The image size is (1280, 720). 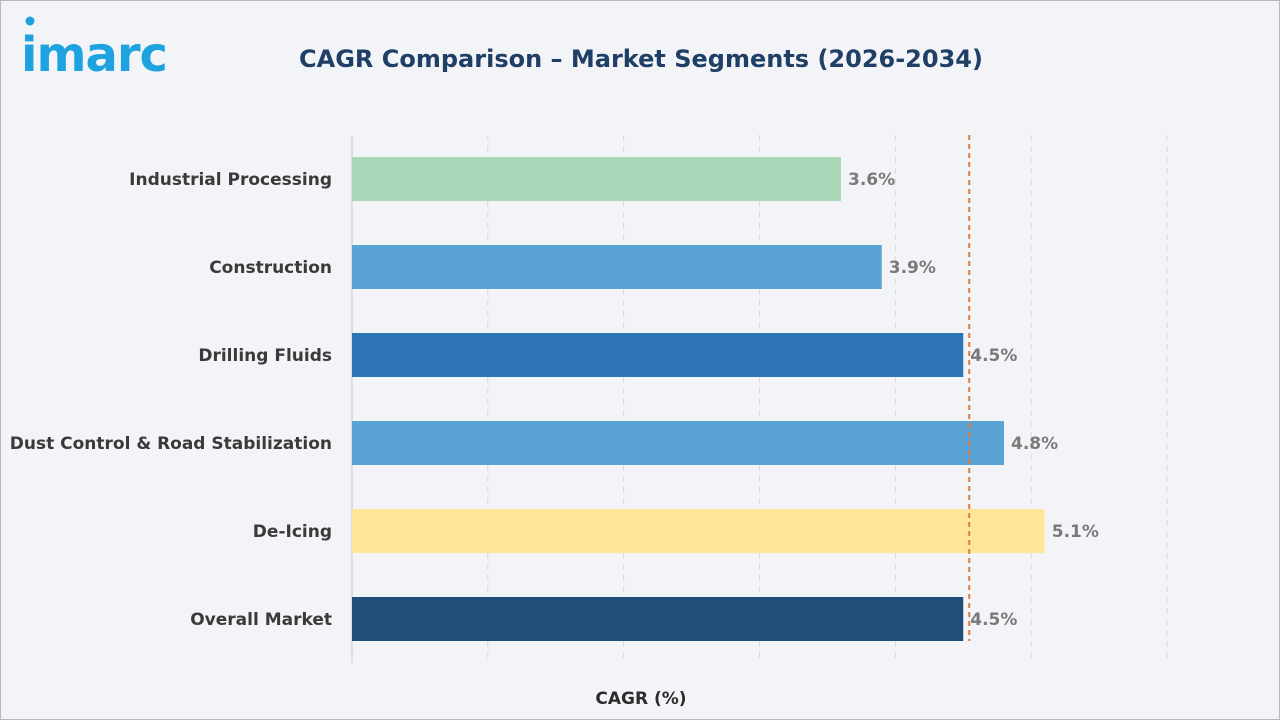 What do you see at coordinates (871, 180) in the screenshot?
I see `value-label: 3.6%` at bounding box center [871, 180].